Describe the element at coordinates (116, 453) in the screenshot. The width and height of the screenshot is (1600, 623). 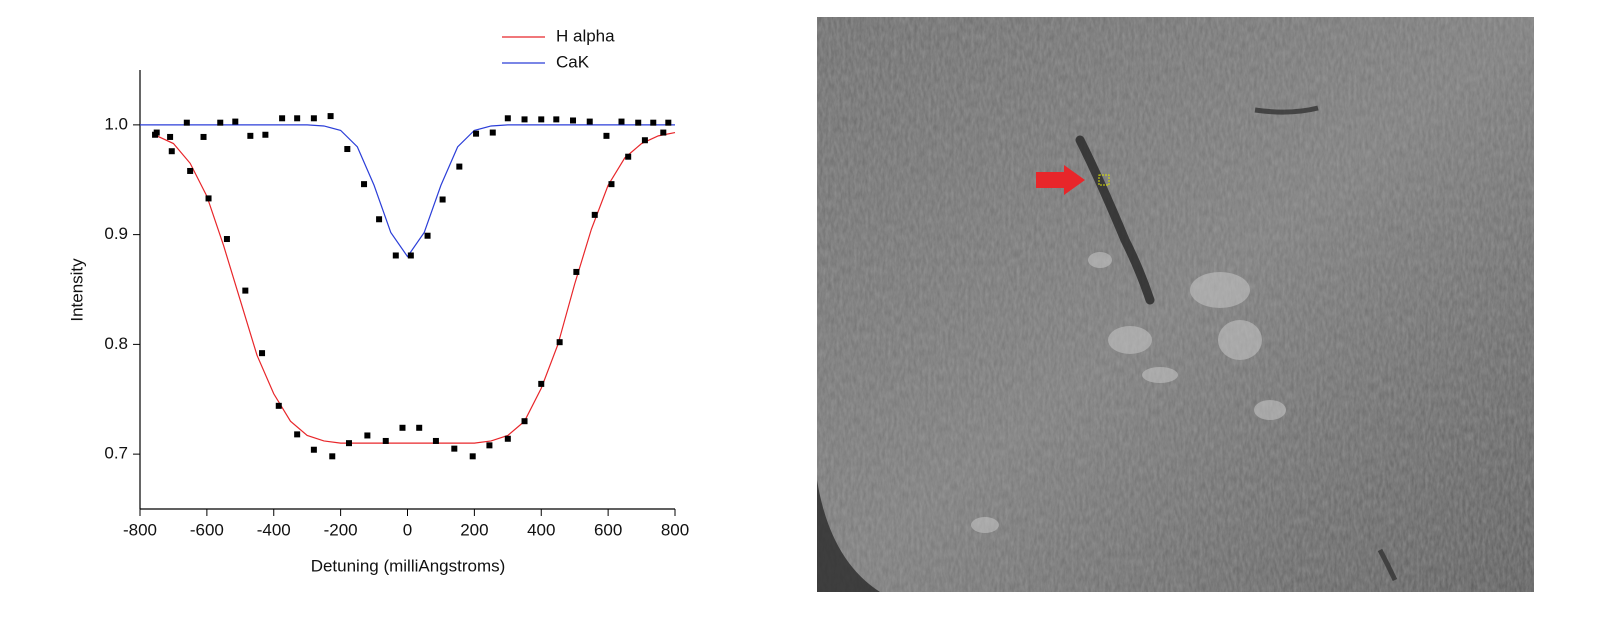
I see `y-tick-label: 0.7` at that location.